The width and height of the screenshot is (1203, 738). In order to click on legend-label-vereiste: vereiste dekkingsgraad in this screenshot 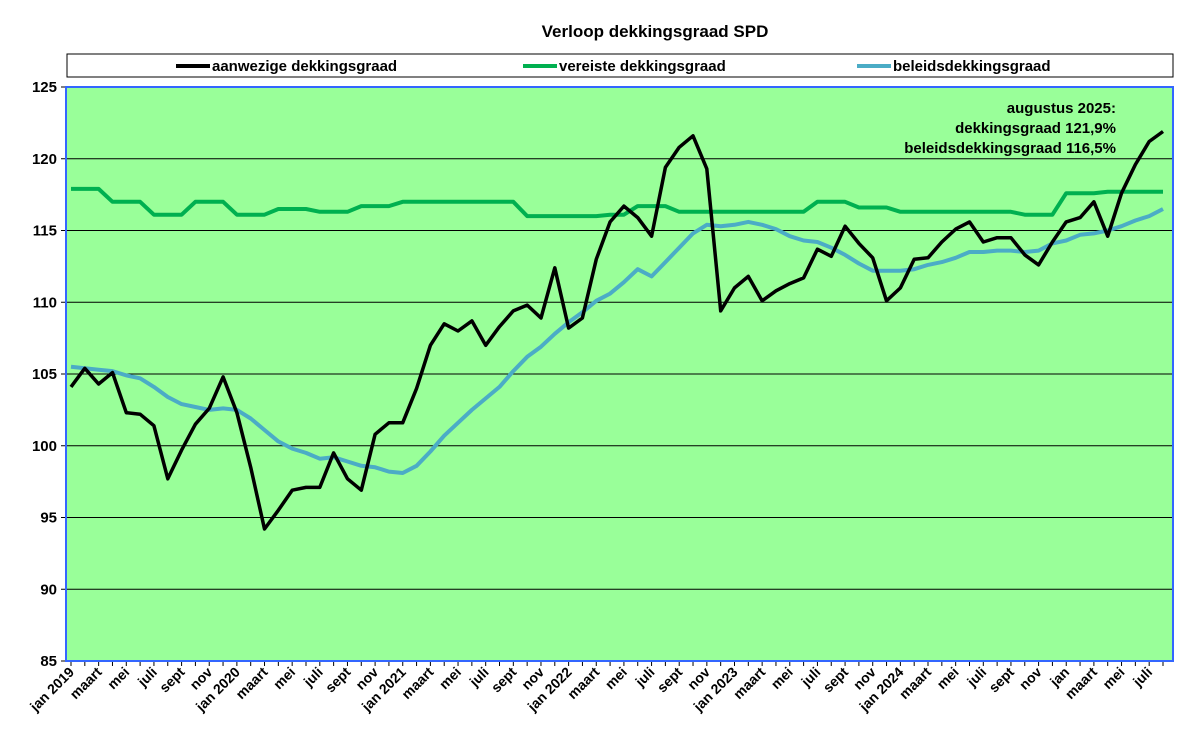, I will do `click(642, 66)`.